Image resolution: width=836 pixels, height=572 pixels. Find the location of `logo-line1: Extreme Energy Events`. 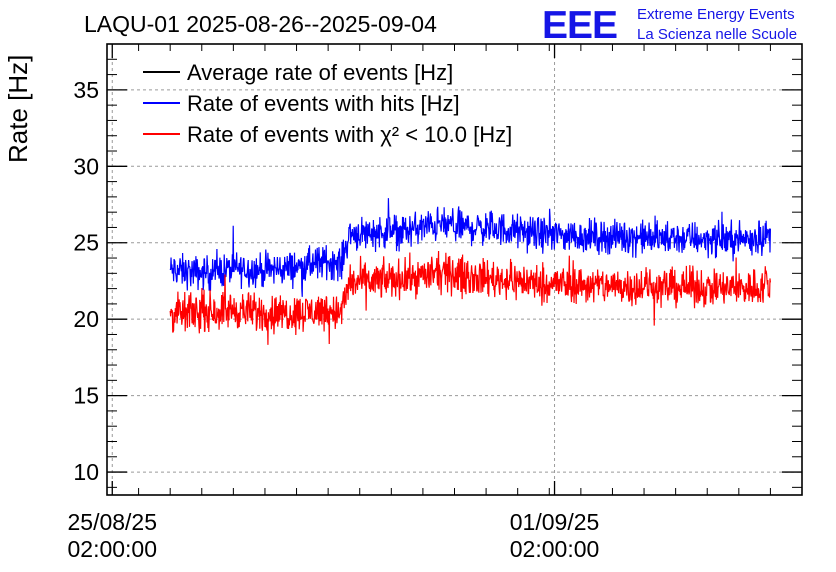

logo-line1: Extreme Energy Events is located at coordinates (716, 14).